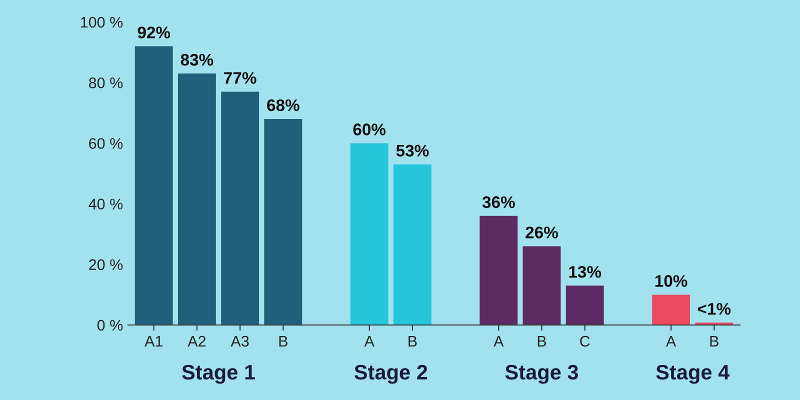 The height and width of the screenshot is (400, 800). What do you see at coordinates (585, 272) in the screenshot?
I see `data-label: 13%` at bounding box center [585, 272].